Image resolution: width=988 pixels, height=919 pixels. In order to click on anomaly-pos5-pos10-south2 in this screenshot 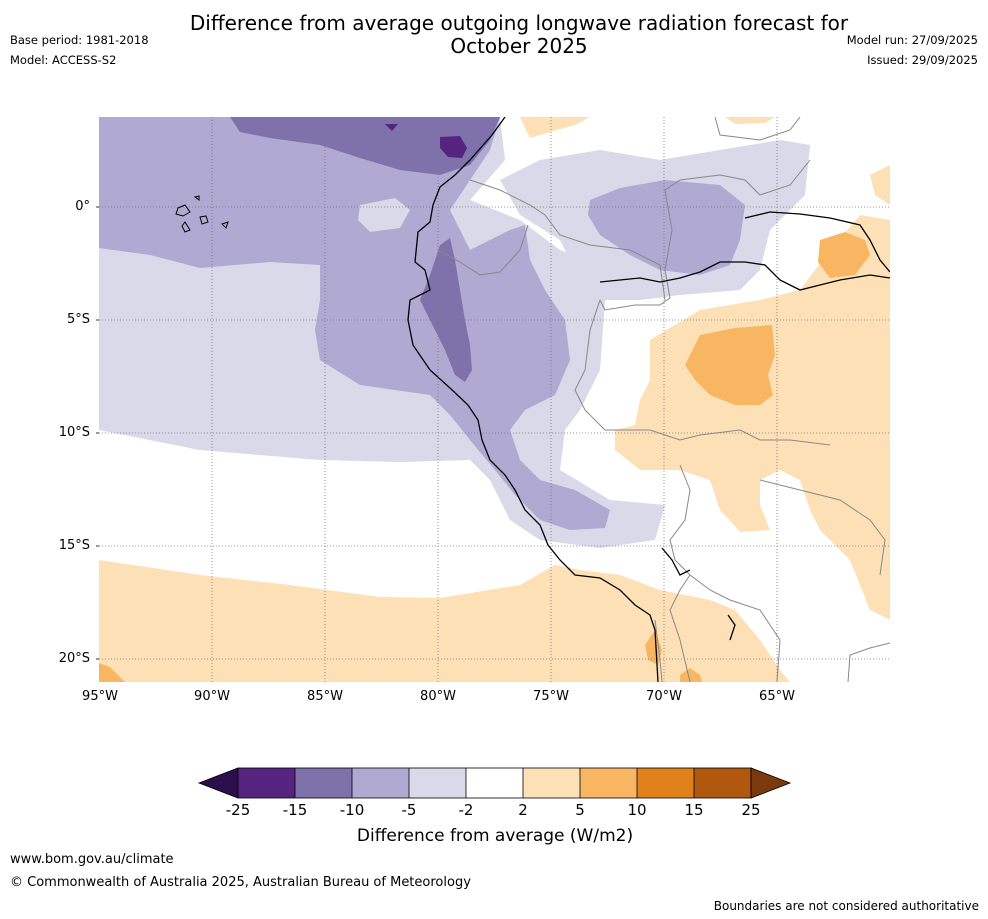, I will do `click(691, 675)`.